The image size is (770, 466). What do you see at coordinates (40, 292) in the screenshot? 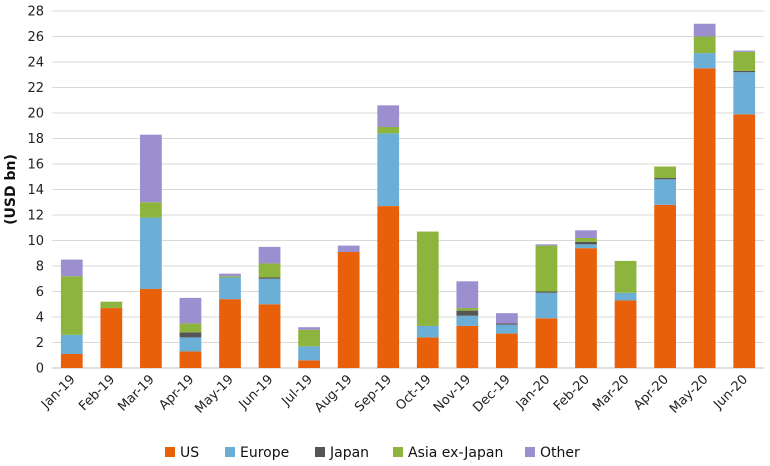
I see `y-tick-label-6: 6` at bounding box center [40, 292].